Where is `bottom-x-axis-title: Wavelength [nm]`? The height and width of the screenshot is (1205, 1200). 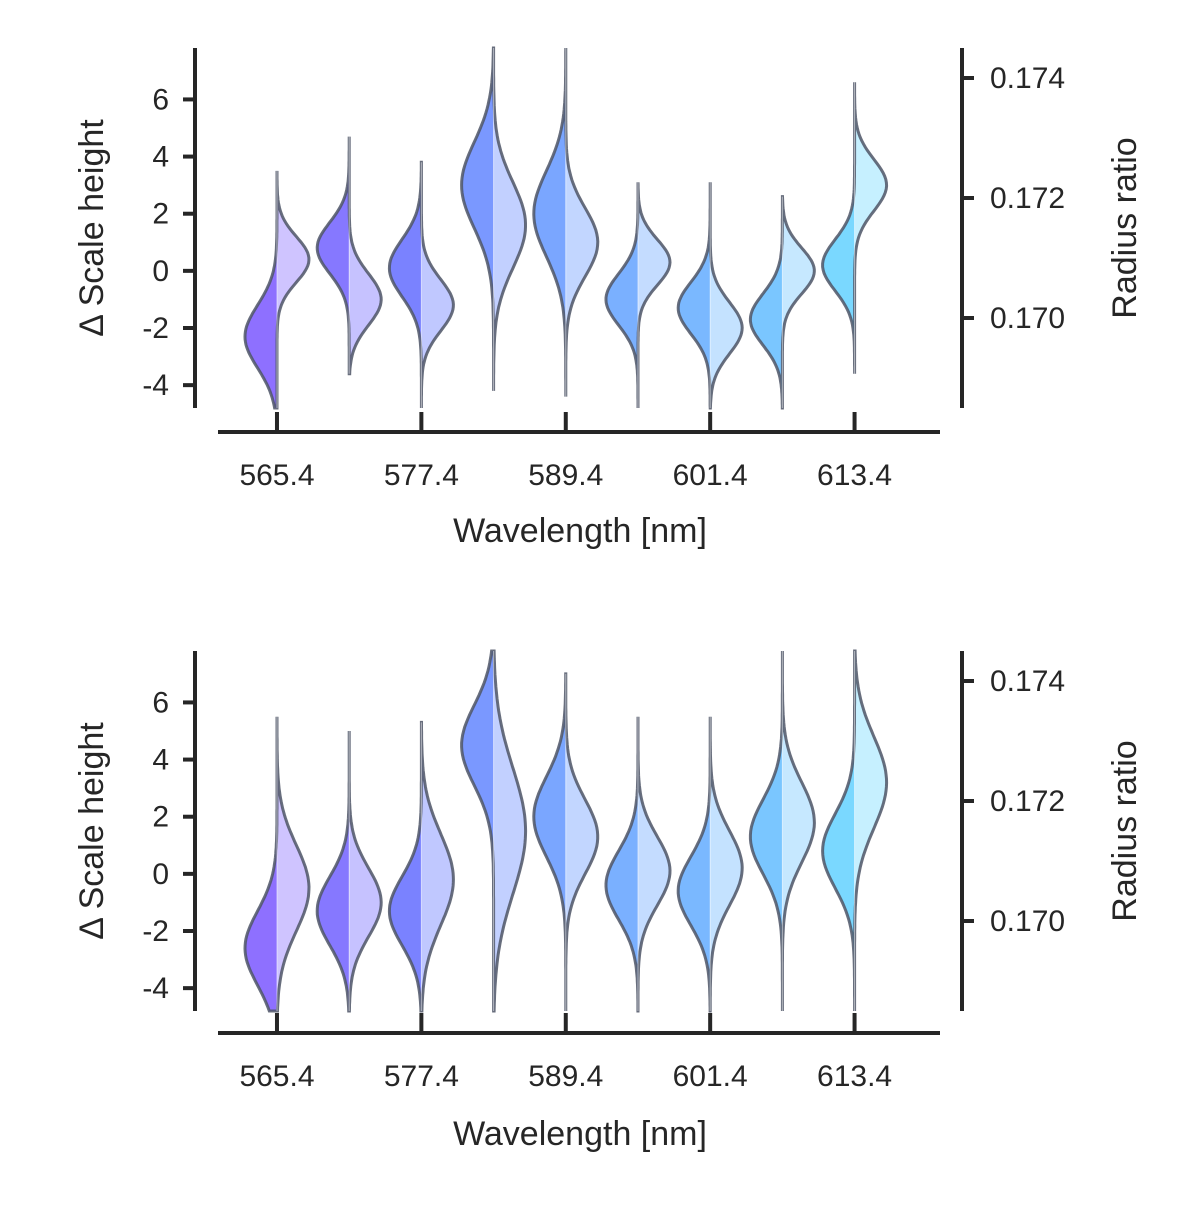 bottom-x-axis-title: Wavelength [nm] is located at coordinates (580, 1134).